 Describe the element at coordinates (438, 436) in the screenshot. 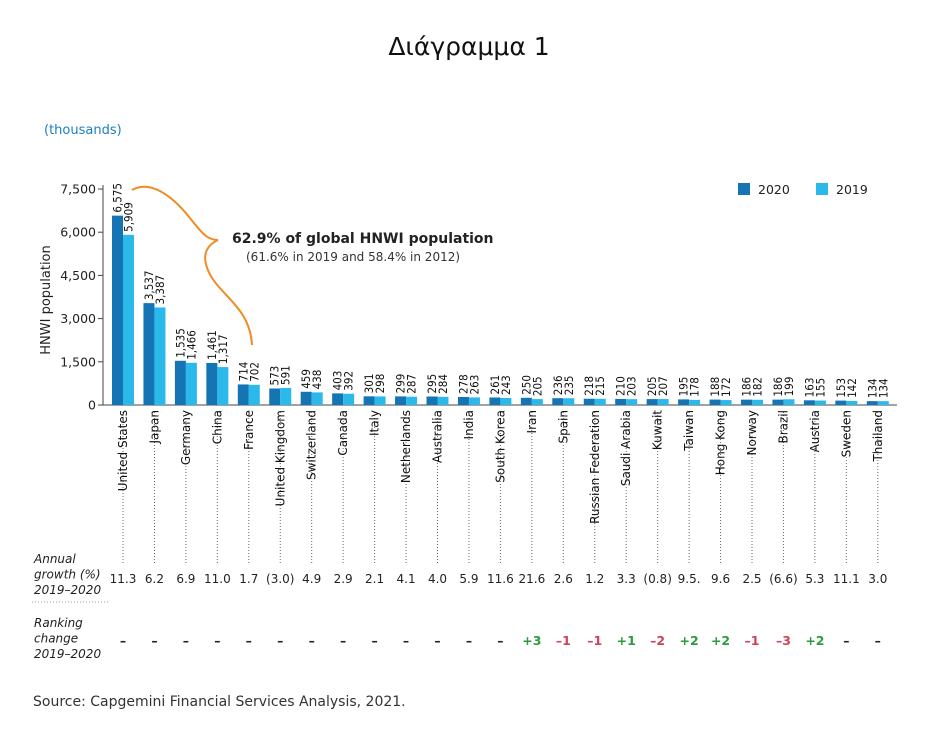

I see `category-label: Australia` at that location.